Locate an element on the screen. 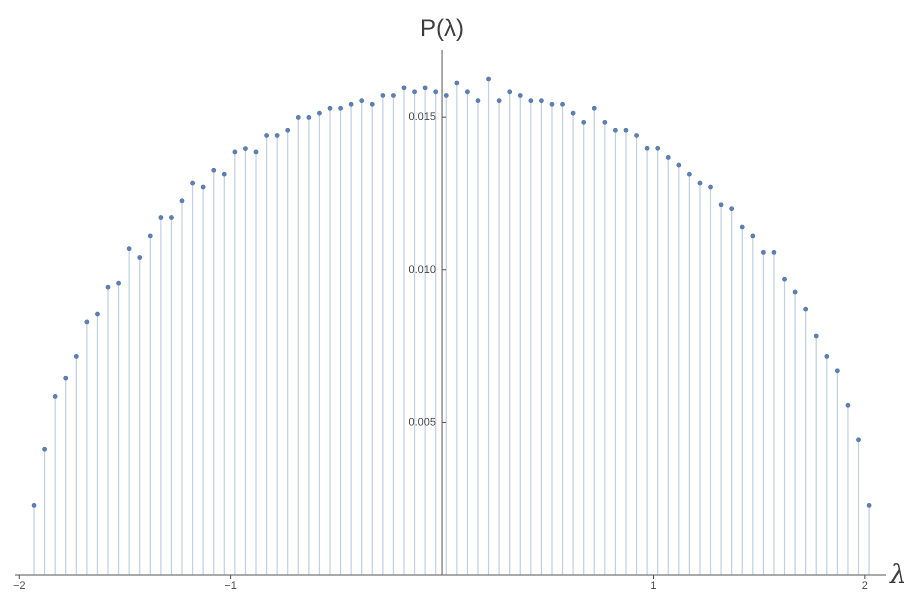  x-tick-label: −2 is located at coordinates (19, 586).